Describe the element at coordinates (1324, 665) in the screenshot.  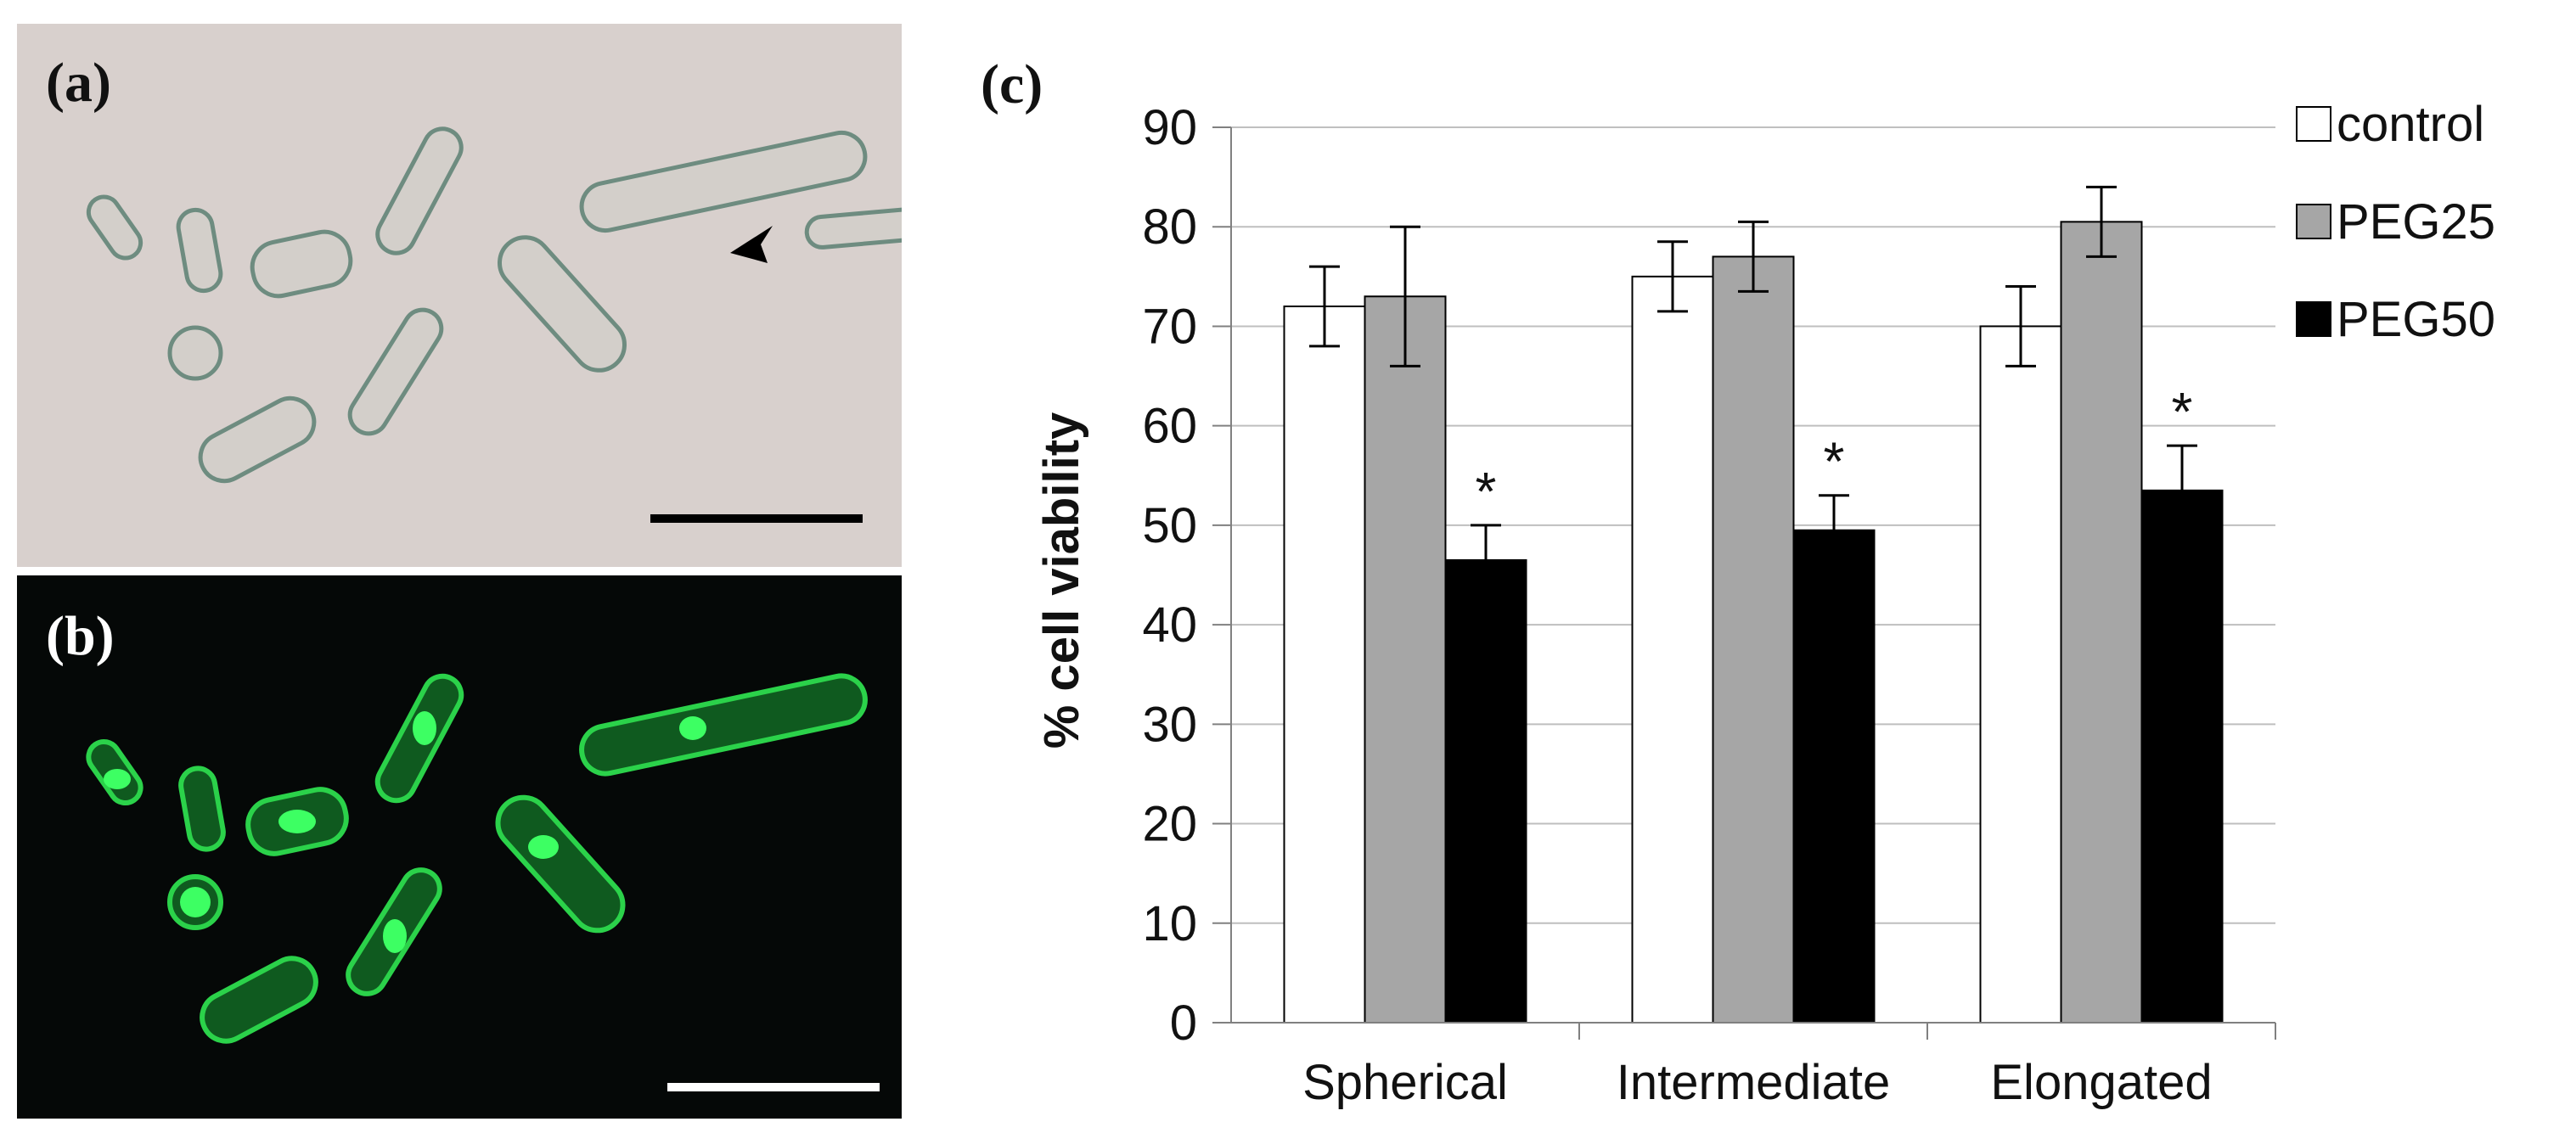
I see `bar-control-spherical` at that location.